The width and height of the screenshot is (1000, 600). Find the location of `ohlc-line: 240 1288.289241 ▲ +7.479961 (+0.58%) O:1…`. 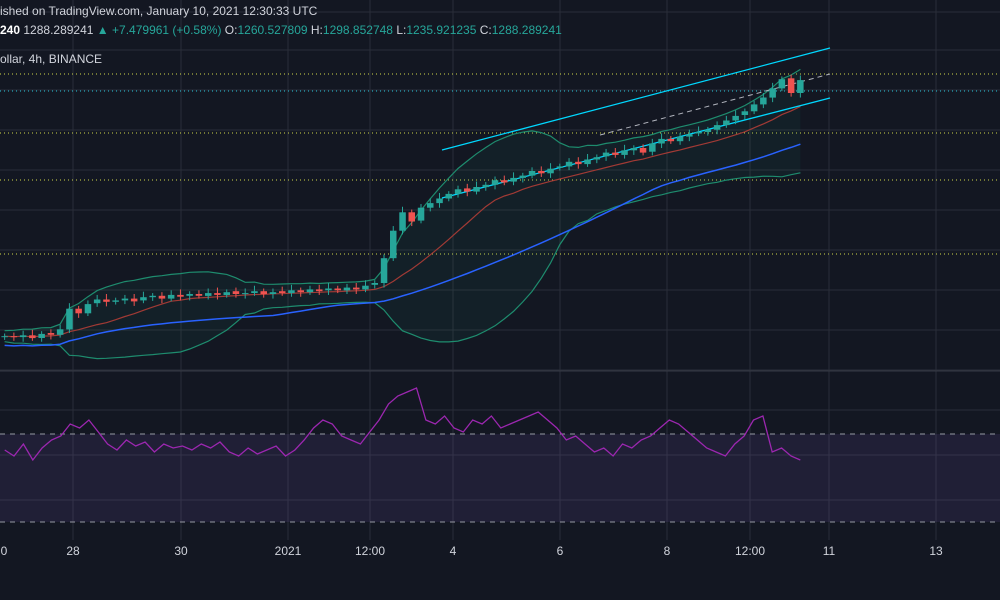

ohlc-line: 240 1288.289241 ▲ +7.479961 (+0.58%) O:1… is located at coordinates (281, 30).